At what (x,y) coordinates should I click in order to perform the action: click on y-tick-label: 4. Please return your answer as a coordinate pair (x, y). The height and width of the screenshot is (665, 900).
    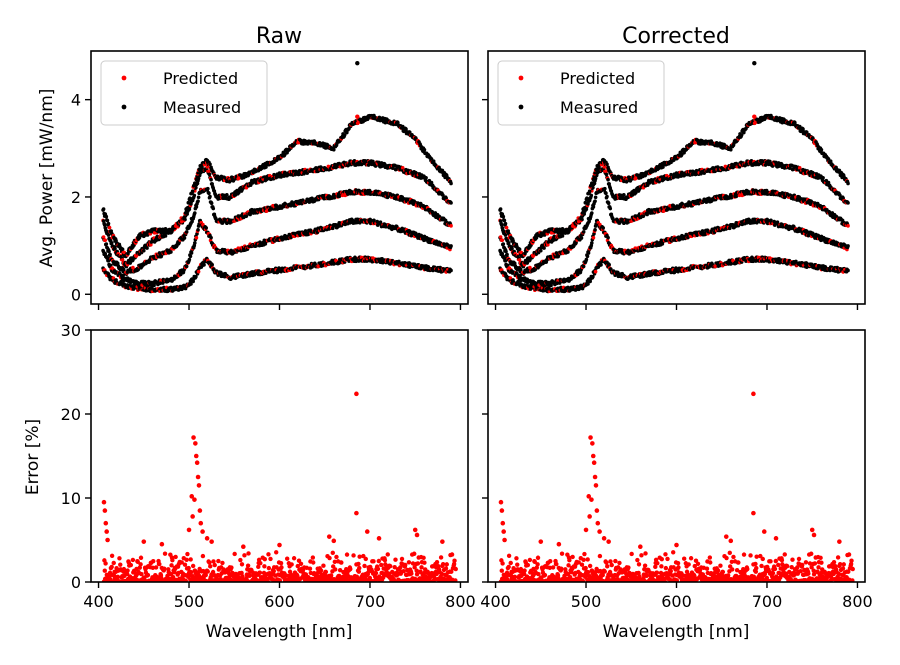
    Looking at the image, I should click on (76, 100).